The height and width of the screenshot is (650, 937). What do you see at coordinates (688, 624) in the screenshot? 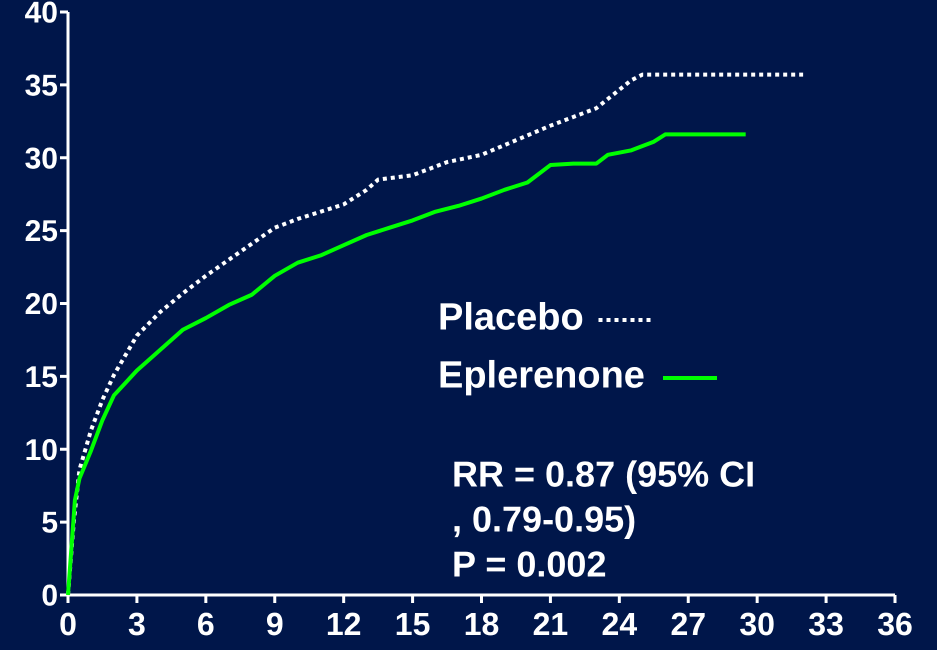
I see `x-tick-label: 27` at bounding box center [688, 624].